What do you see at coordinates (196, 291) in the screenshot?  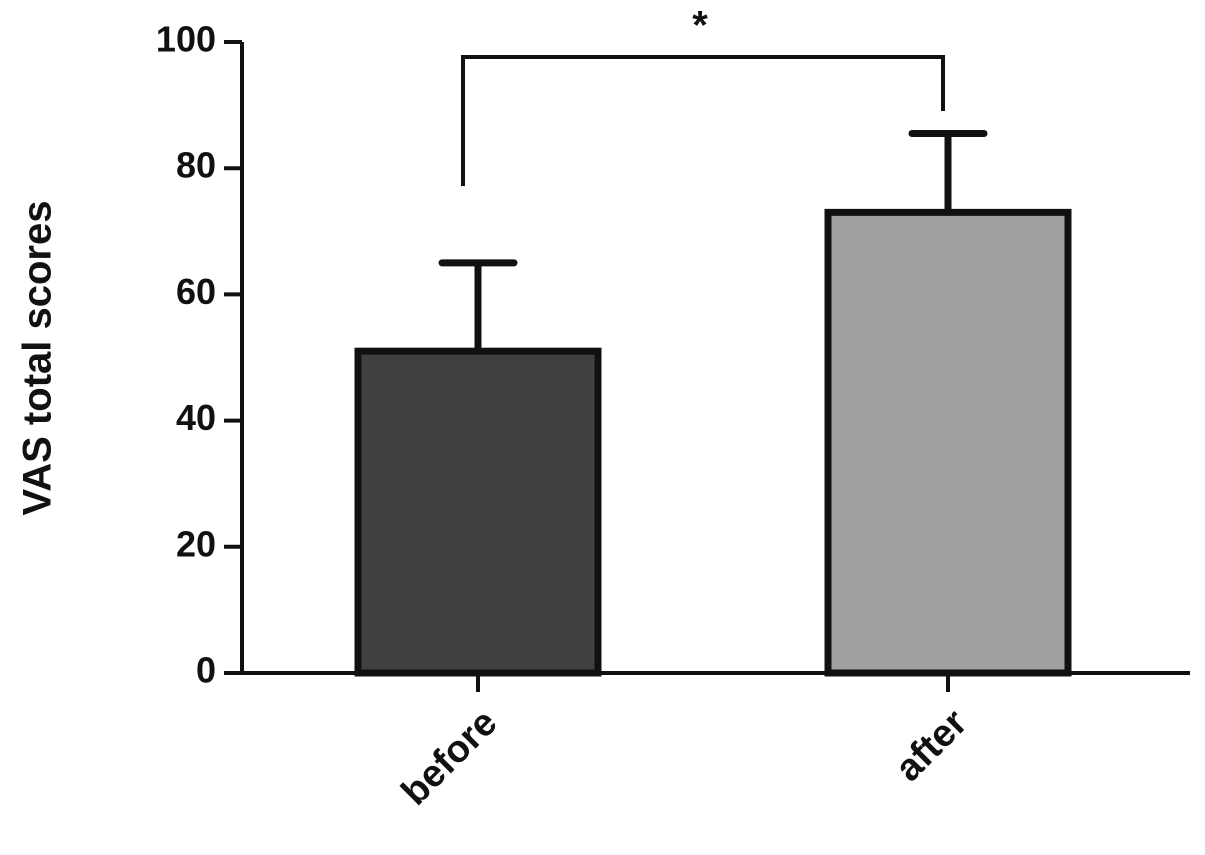 I see `y-tick-label: 60` at bounding box center [196, 291].